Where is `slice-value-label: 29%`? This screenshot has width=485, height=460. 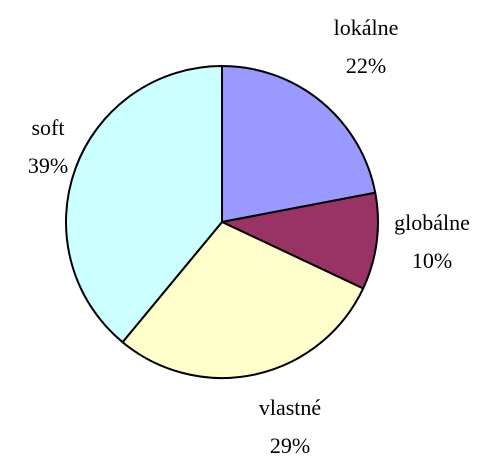 slice-value-label: 29% is located at coordinates (290, 445).